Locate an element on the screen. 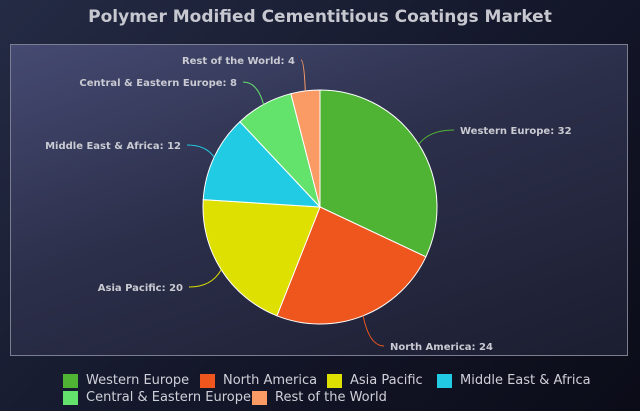  slice-data-label: Asia Pacific: 20 is located at coordinates (140, 288).